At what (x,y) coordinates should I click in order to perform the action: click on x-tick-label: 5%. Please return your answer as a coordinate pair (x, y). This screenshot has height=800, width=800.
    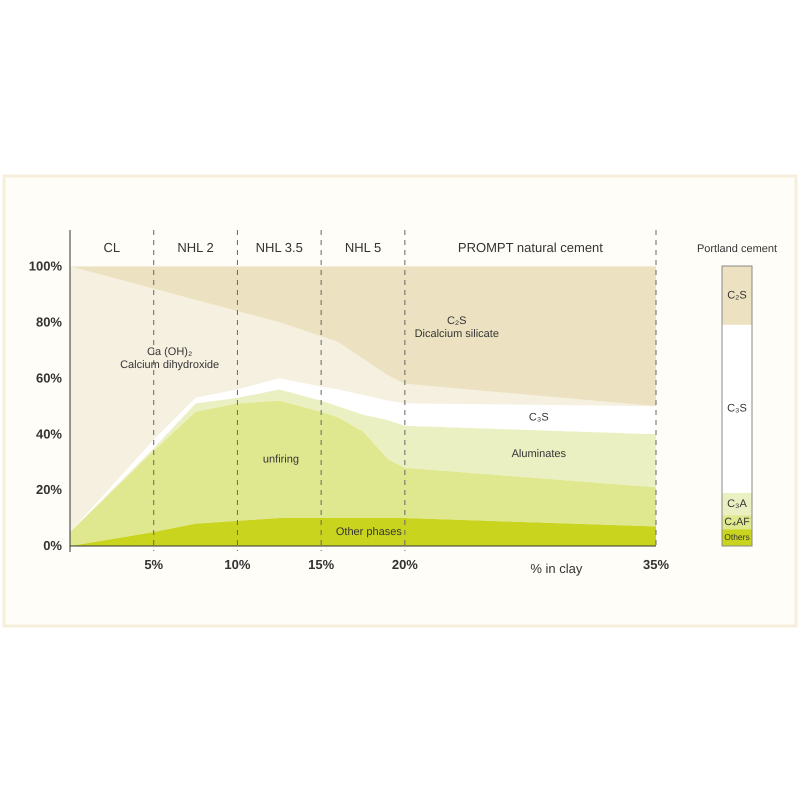
    Looking at the image, I should click on (154, 564).